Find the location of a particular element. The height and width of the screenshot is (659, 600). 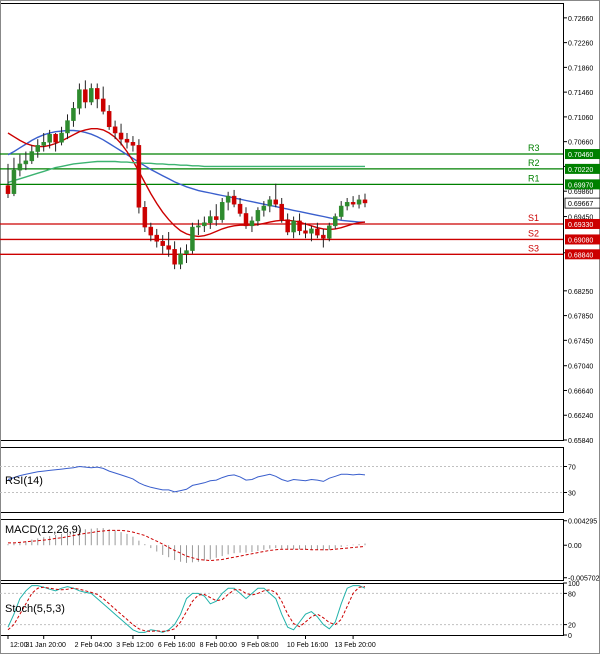

macd-ytick-label: 0.00 is located at coordinates (575, 546).